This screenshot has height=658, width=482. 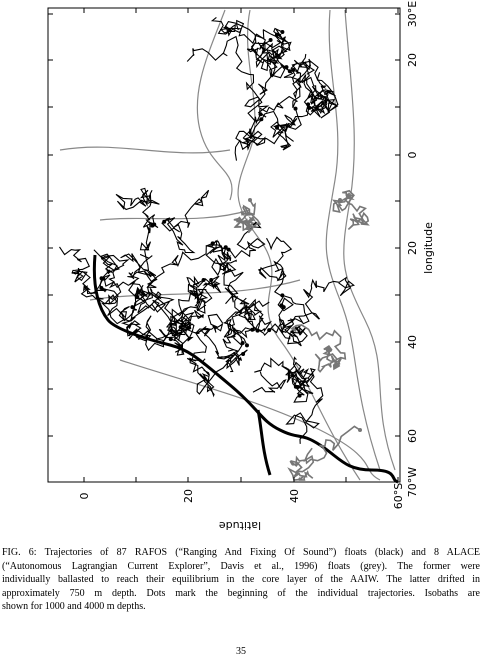 I want to click on bottom-axis-label: 40, so click(x=294, y=496).